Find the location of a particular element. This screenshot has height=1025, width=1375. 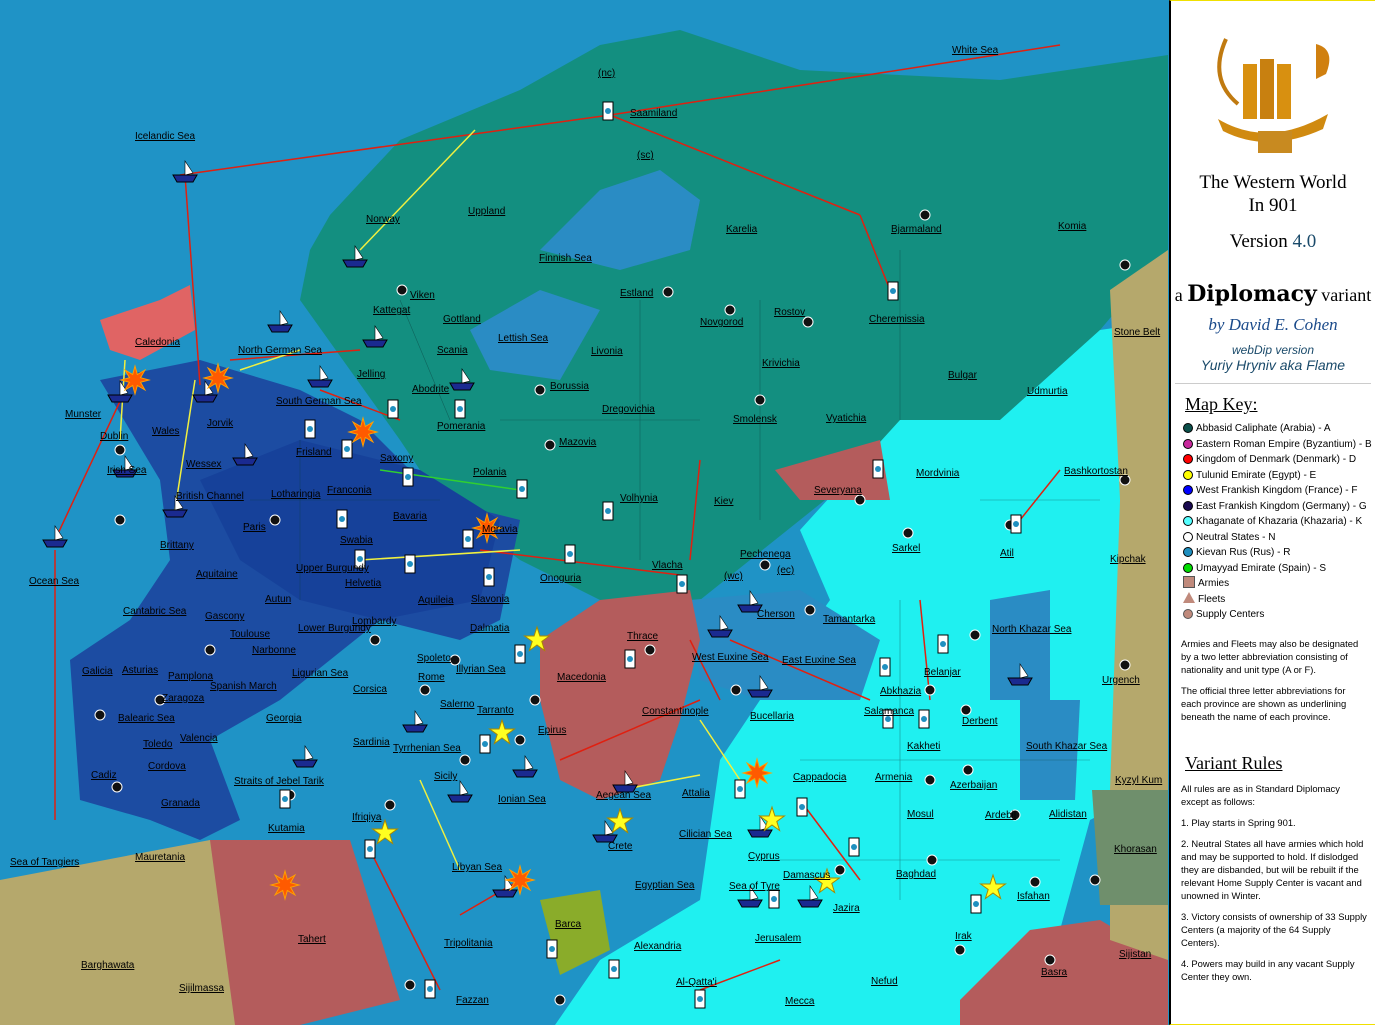

province-label: Icelandic Sea is located at coordinates (165, 136).